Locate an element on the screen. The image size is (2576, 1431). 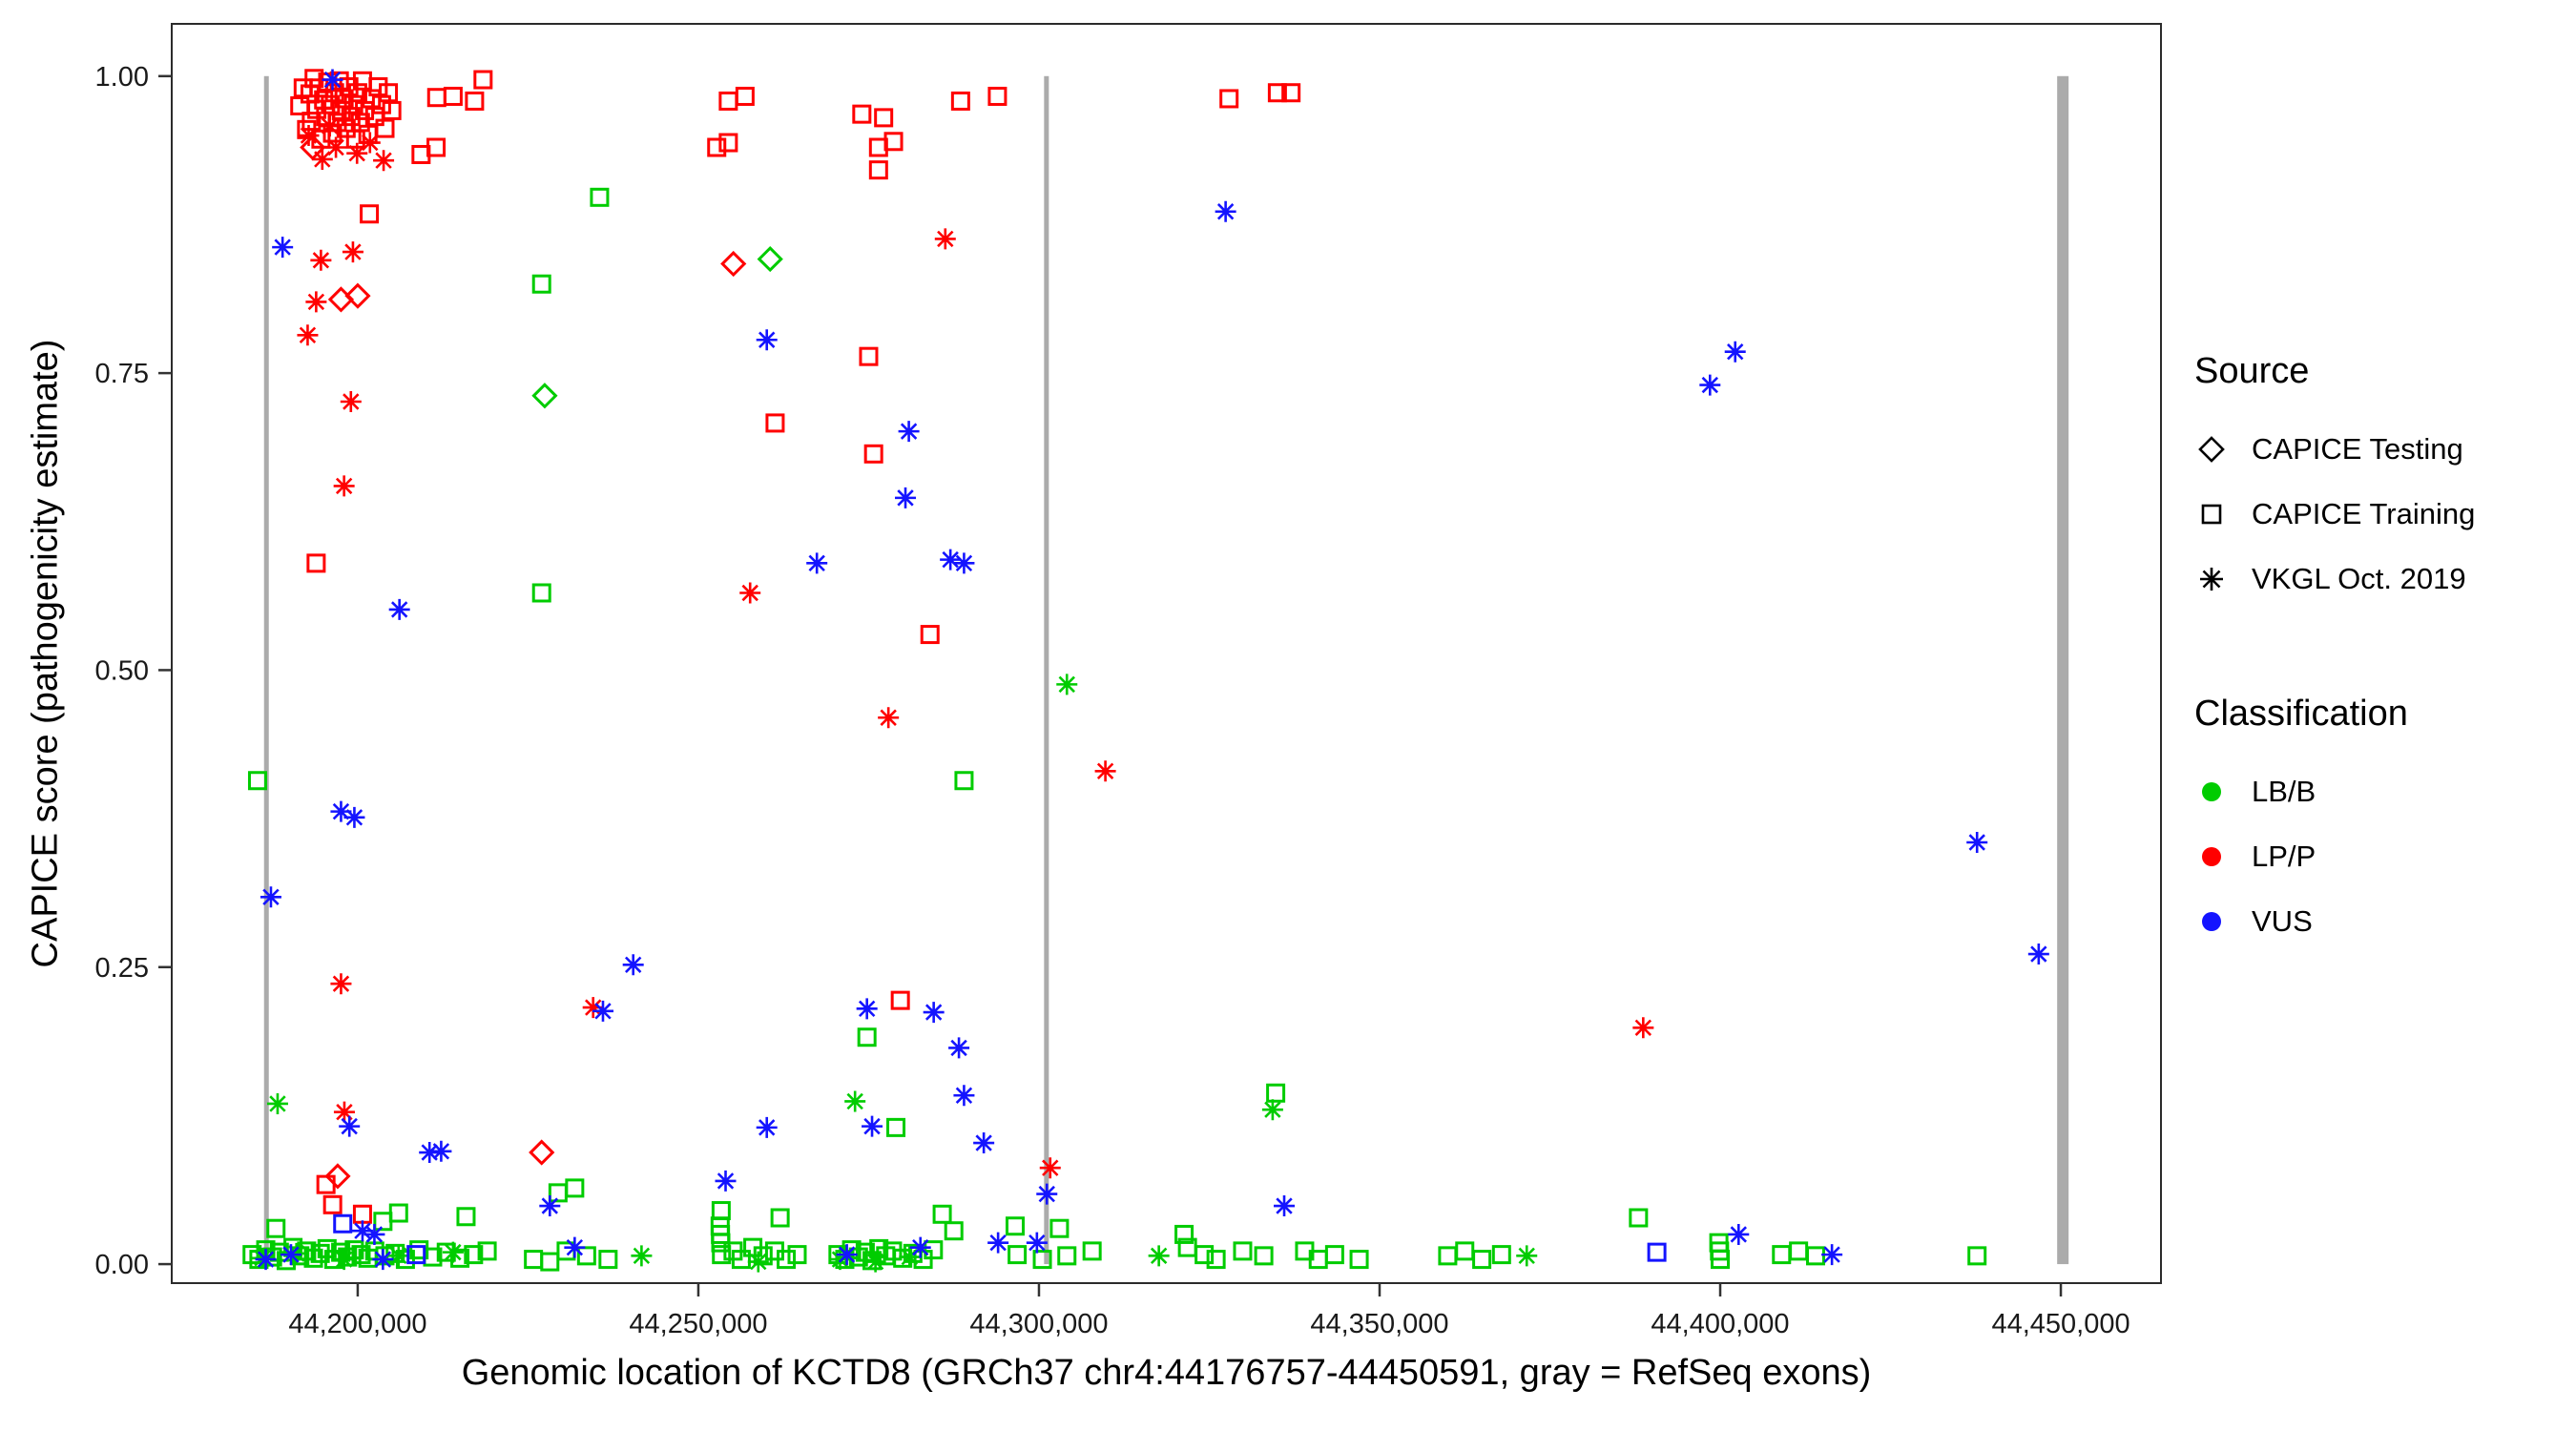
svg-text: 0.00 is located at coordinates (122, 1265).